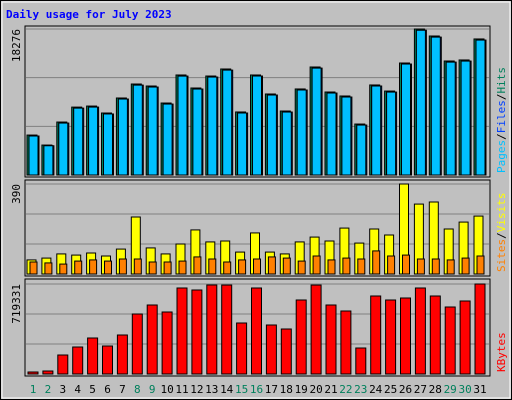 This screenshot has height=400, width=512. I want to click on x-tick-label: 1, so click(33, 389).